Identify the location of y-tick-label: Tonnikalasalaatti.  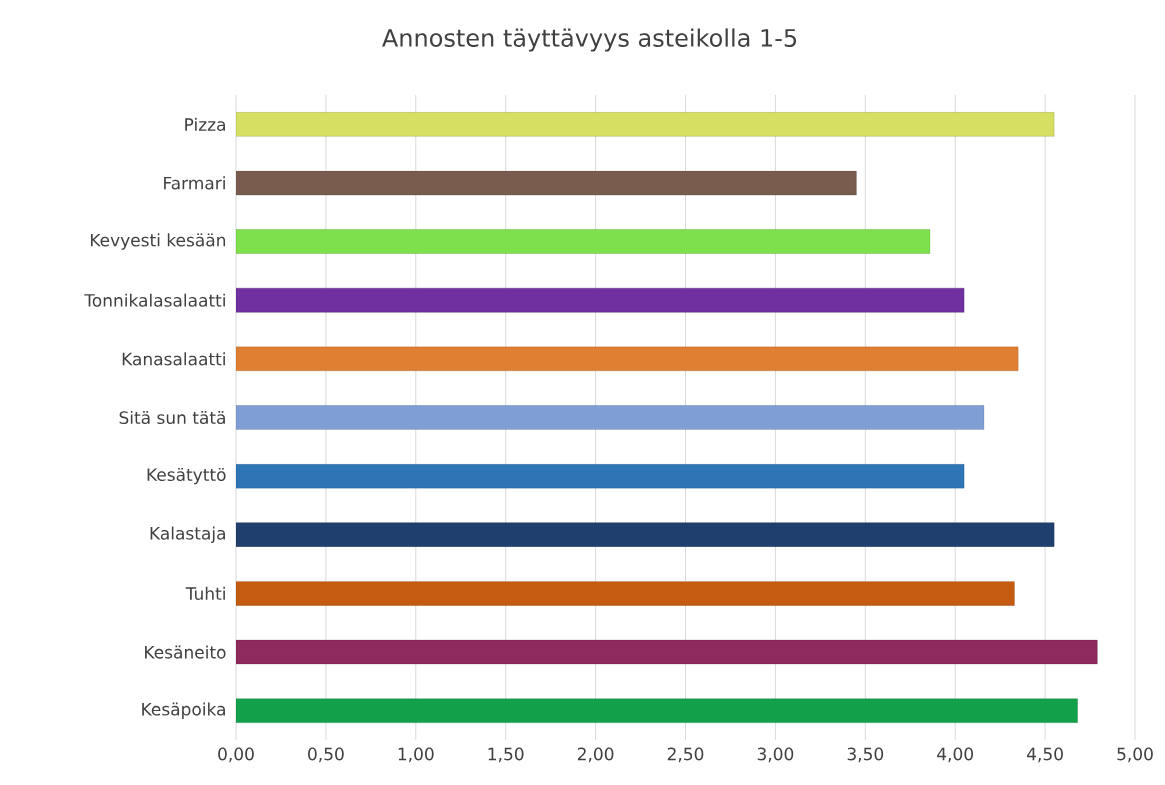
(154, 300).